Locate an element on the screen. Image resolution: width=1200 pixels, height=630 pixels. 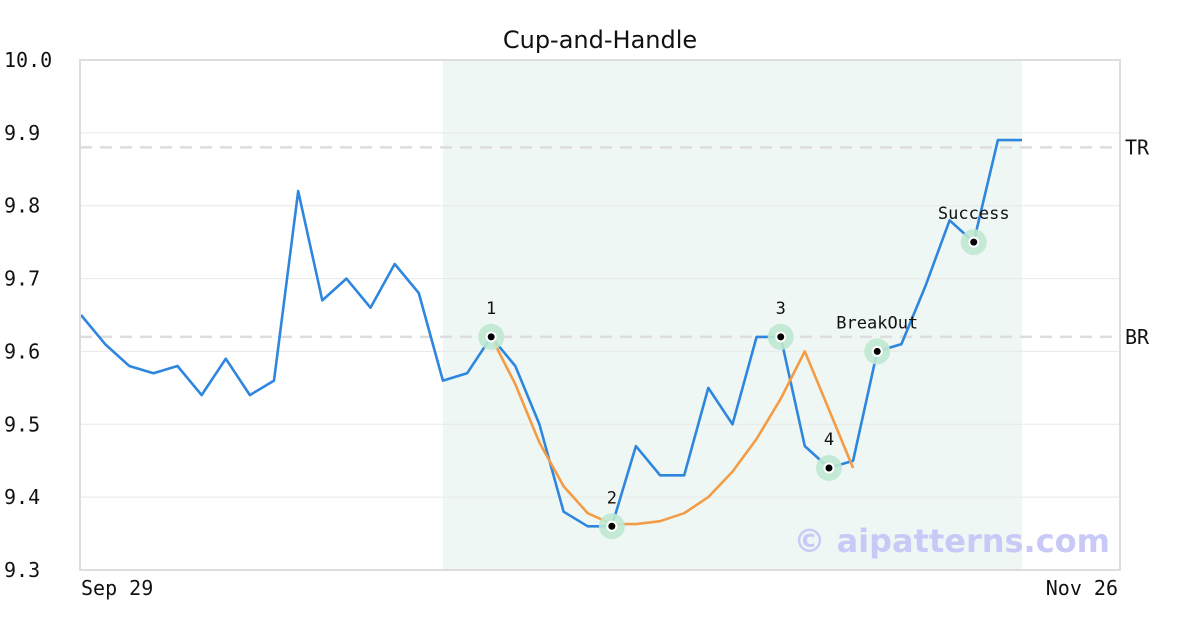
y-tick-label: 9.3 is located at coordinates (22, 570).